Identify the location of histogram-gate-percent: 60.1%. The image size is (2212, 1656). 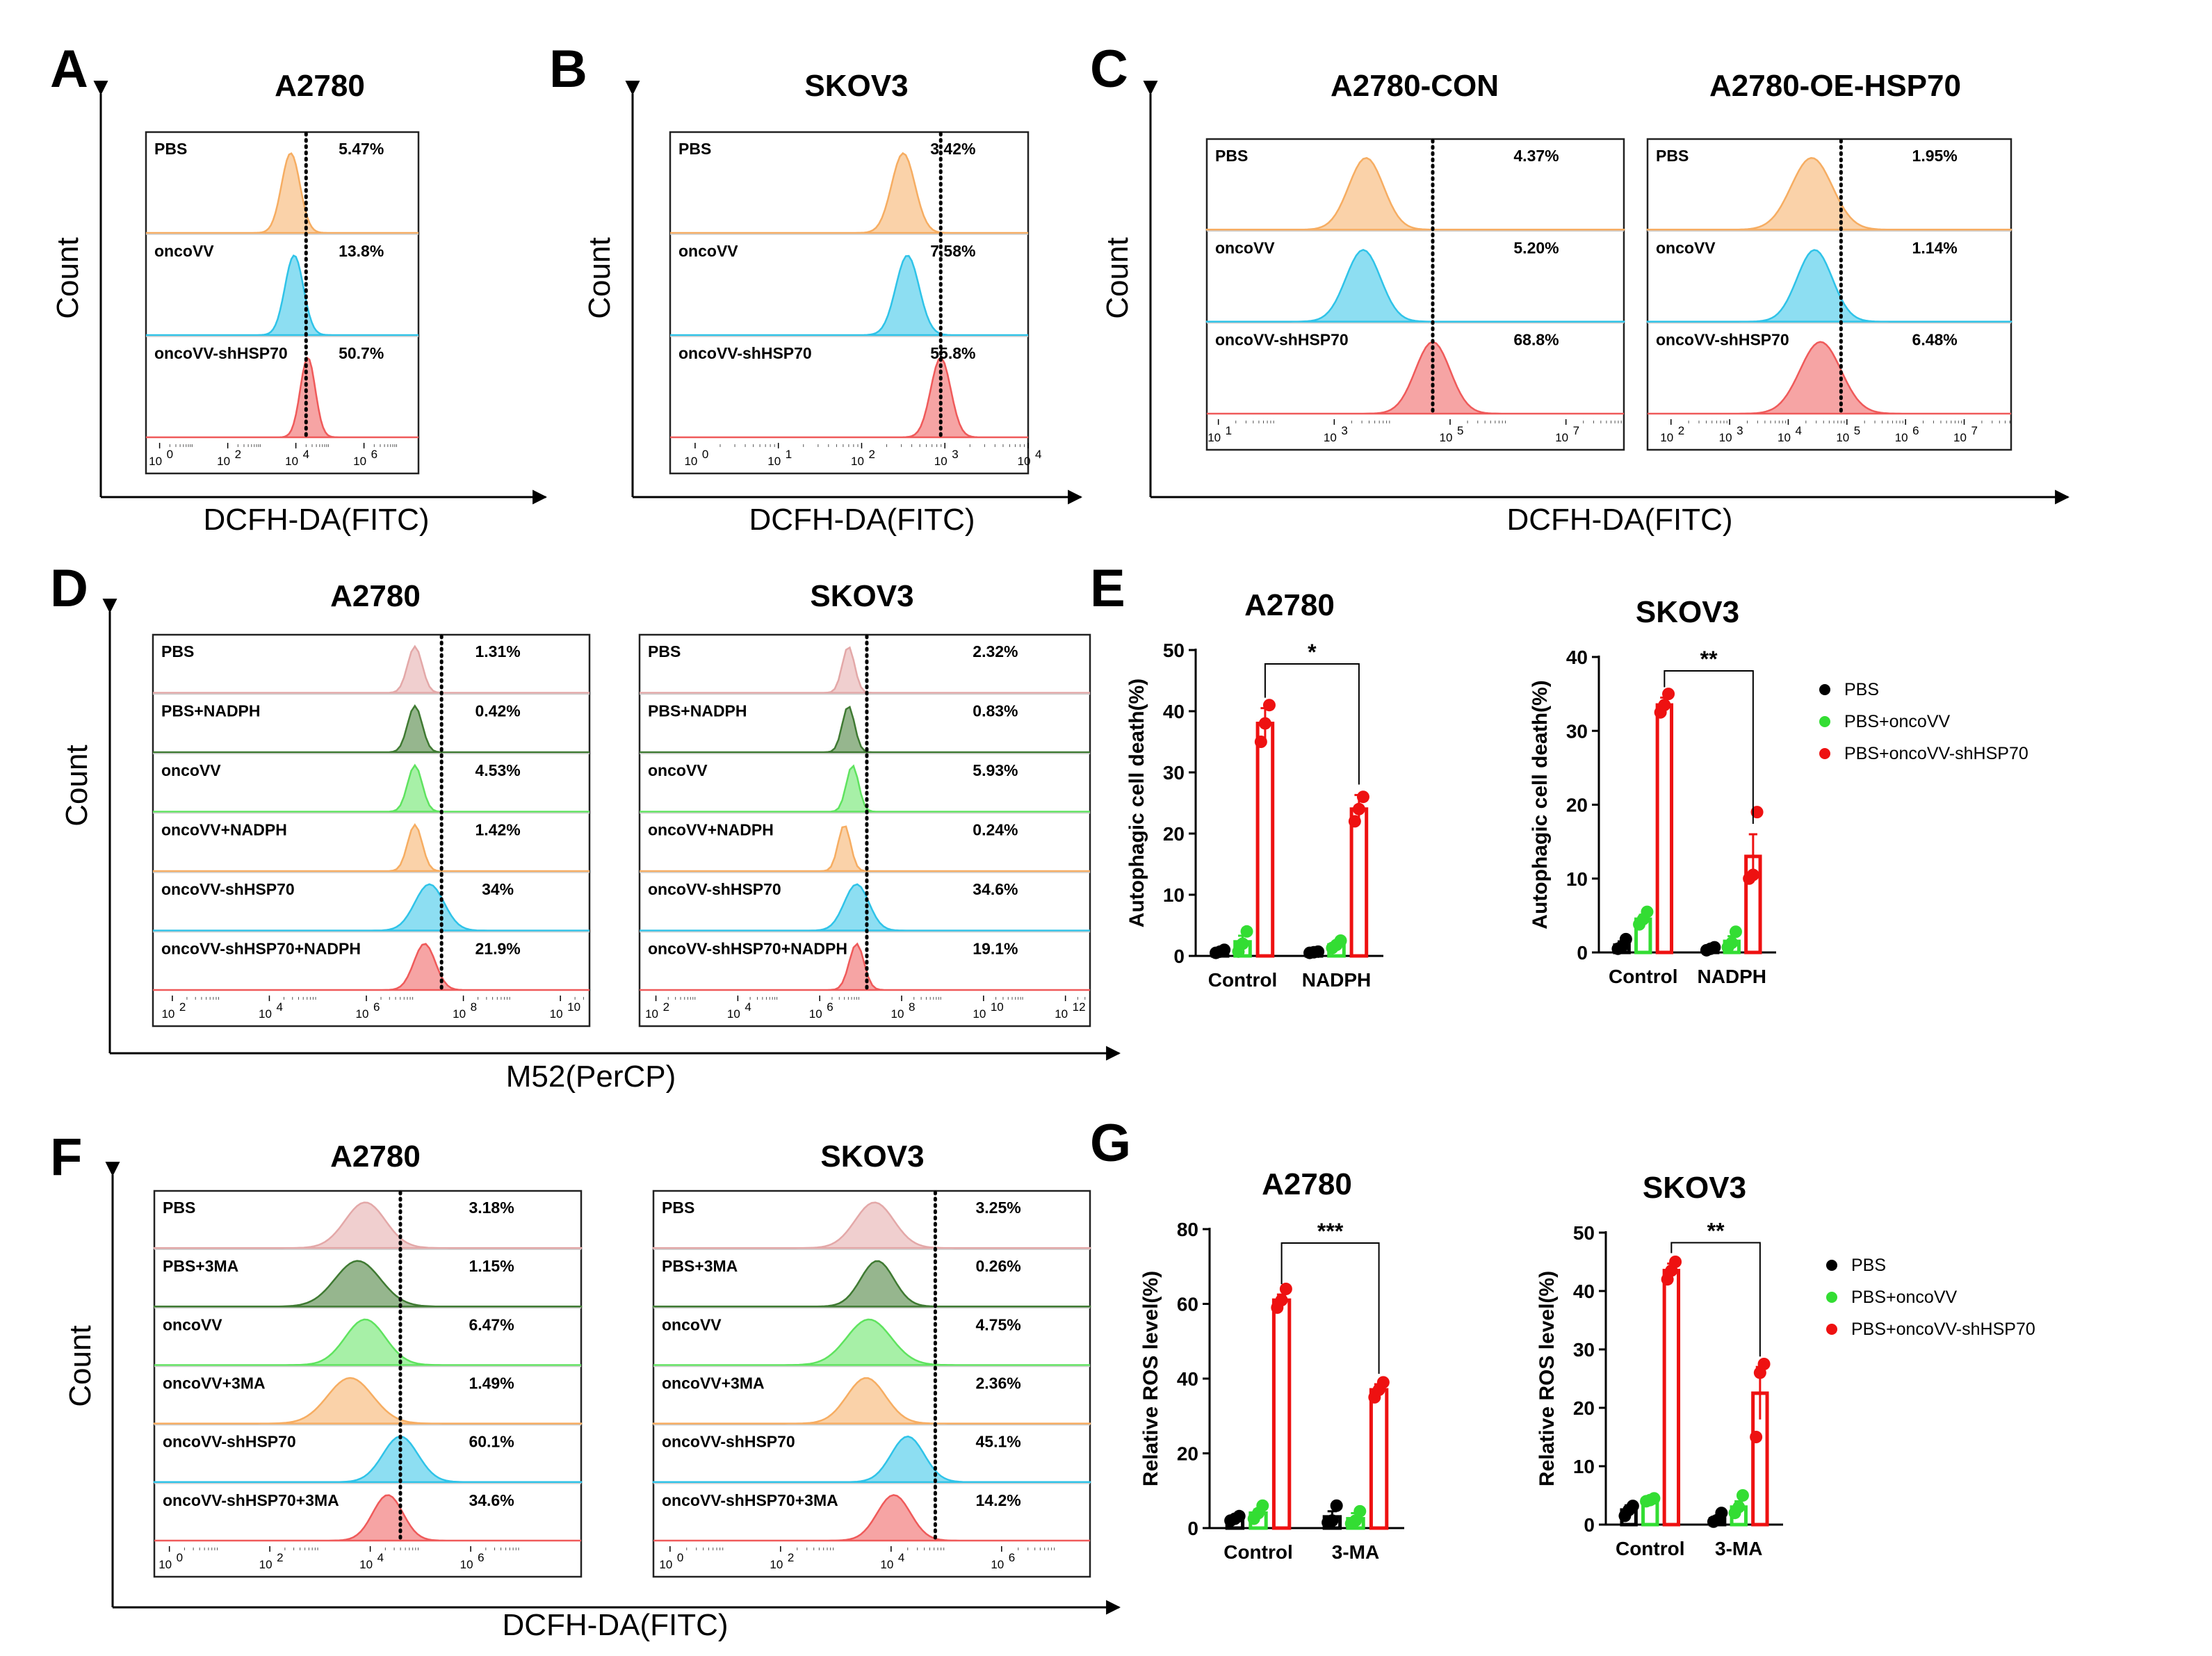
(491, 1442).